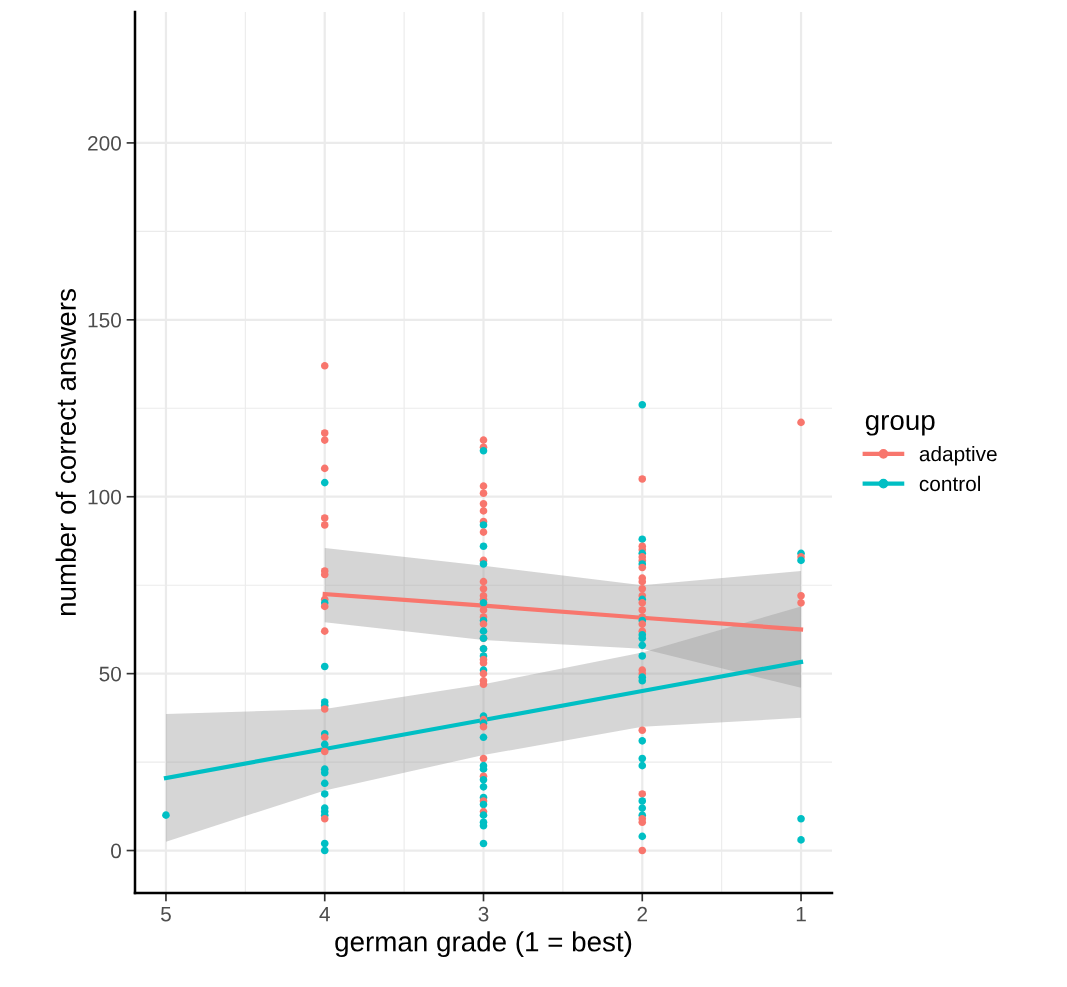 This screenshot has width=1067, height=987. What do you see at coordinates (104, 497) in the screenshot?
I see `y-tick-label: 100` at bounding box center [104, 497].